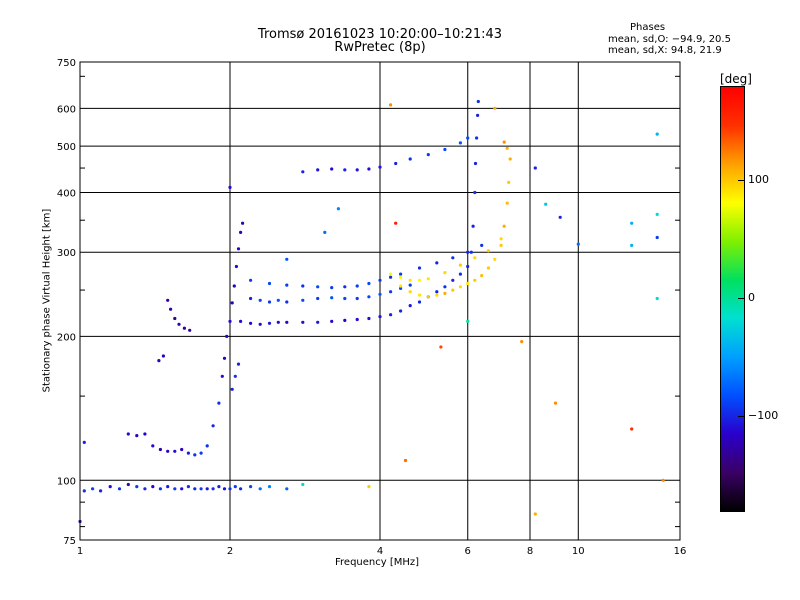  I want to click on y-tick-label: 750, so click(66, 63).